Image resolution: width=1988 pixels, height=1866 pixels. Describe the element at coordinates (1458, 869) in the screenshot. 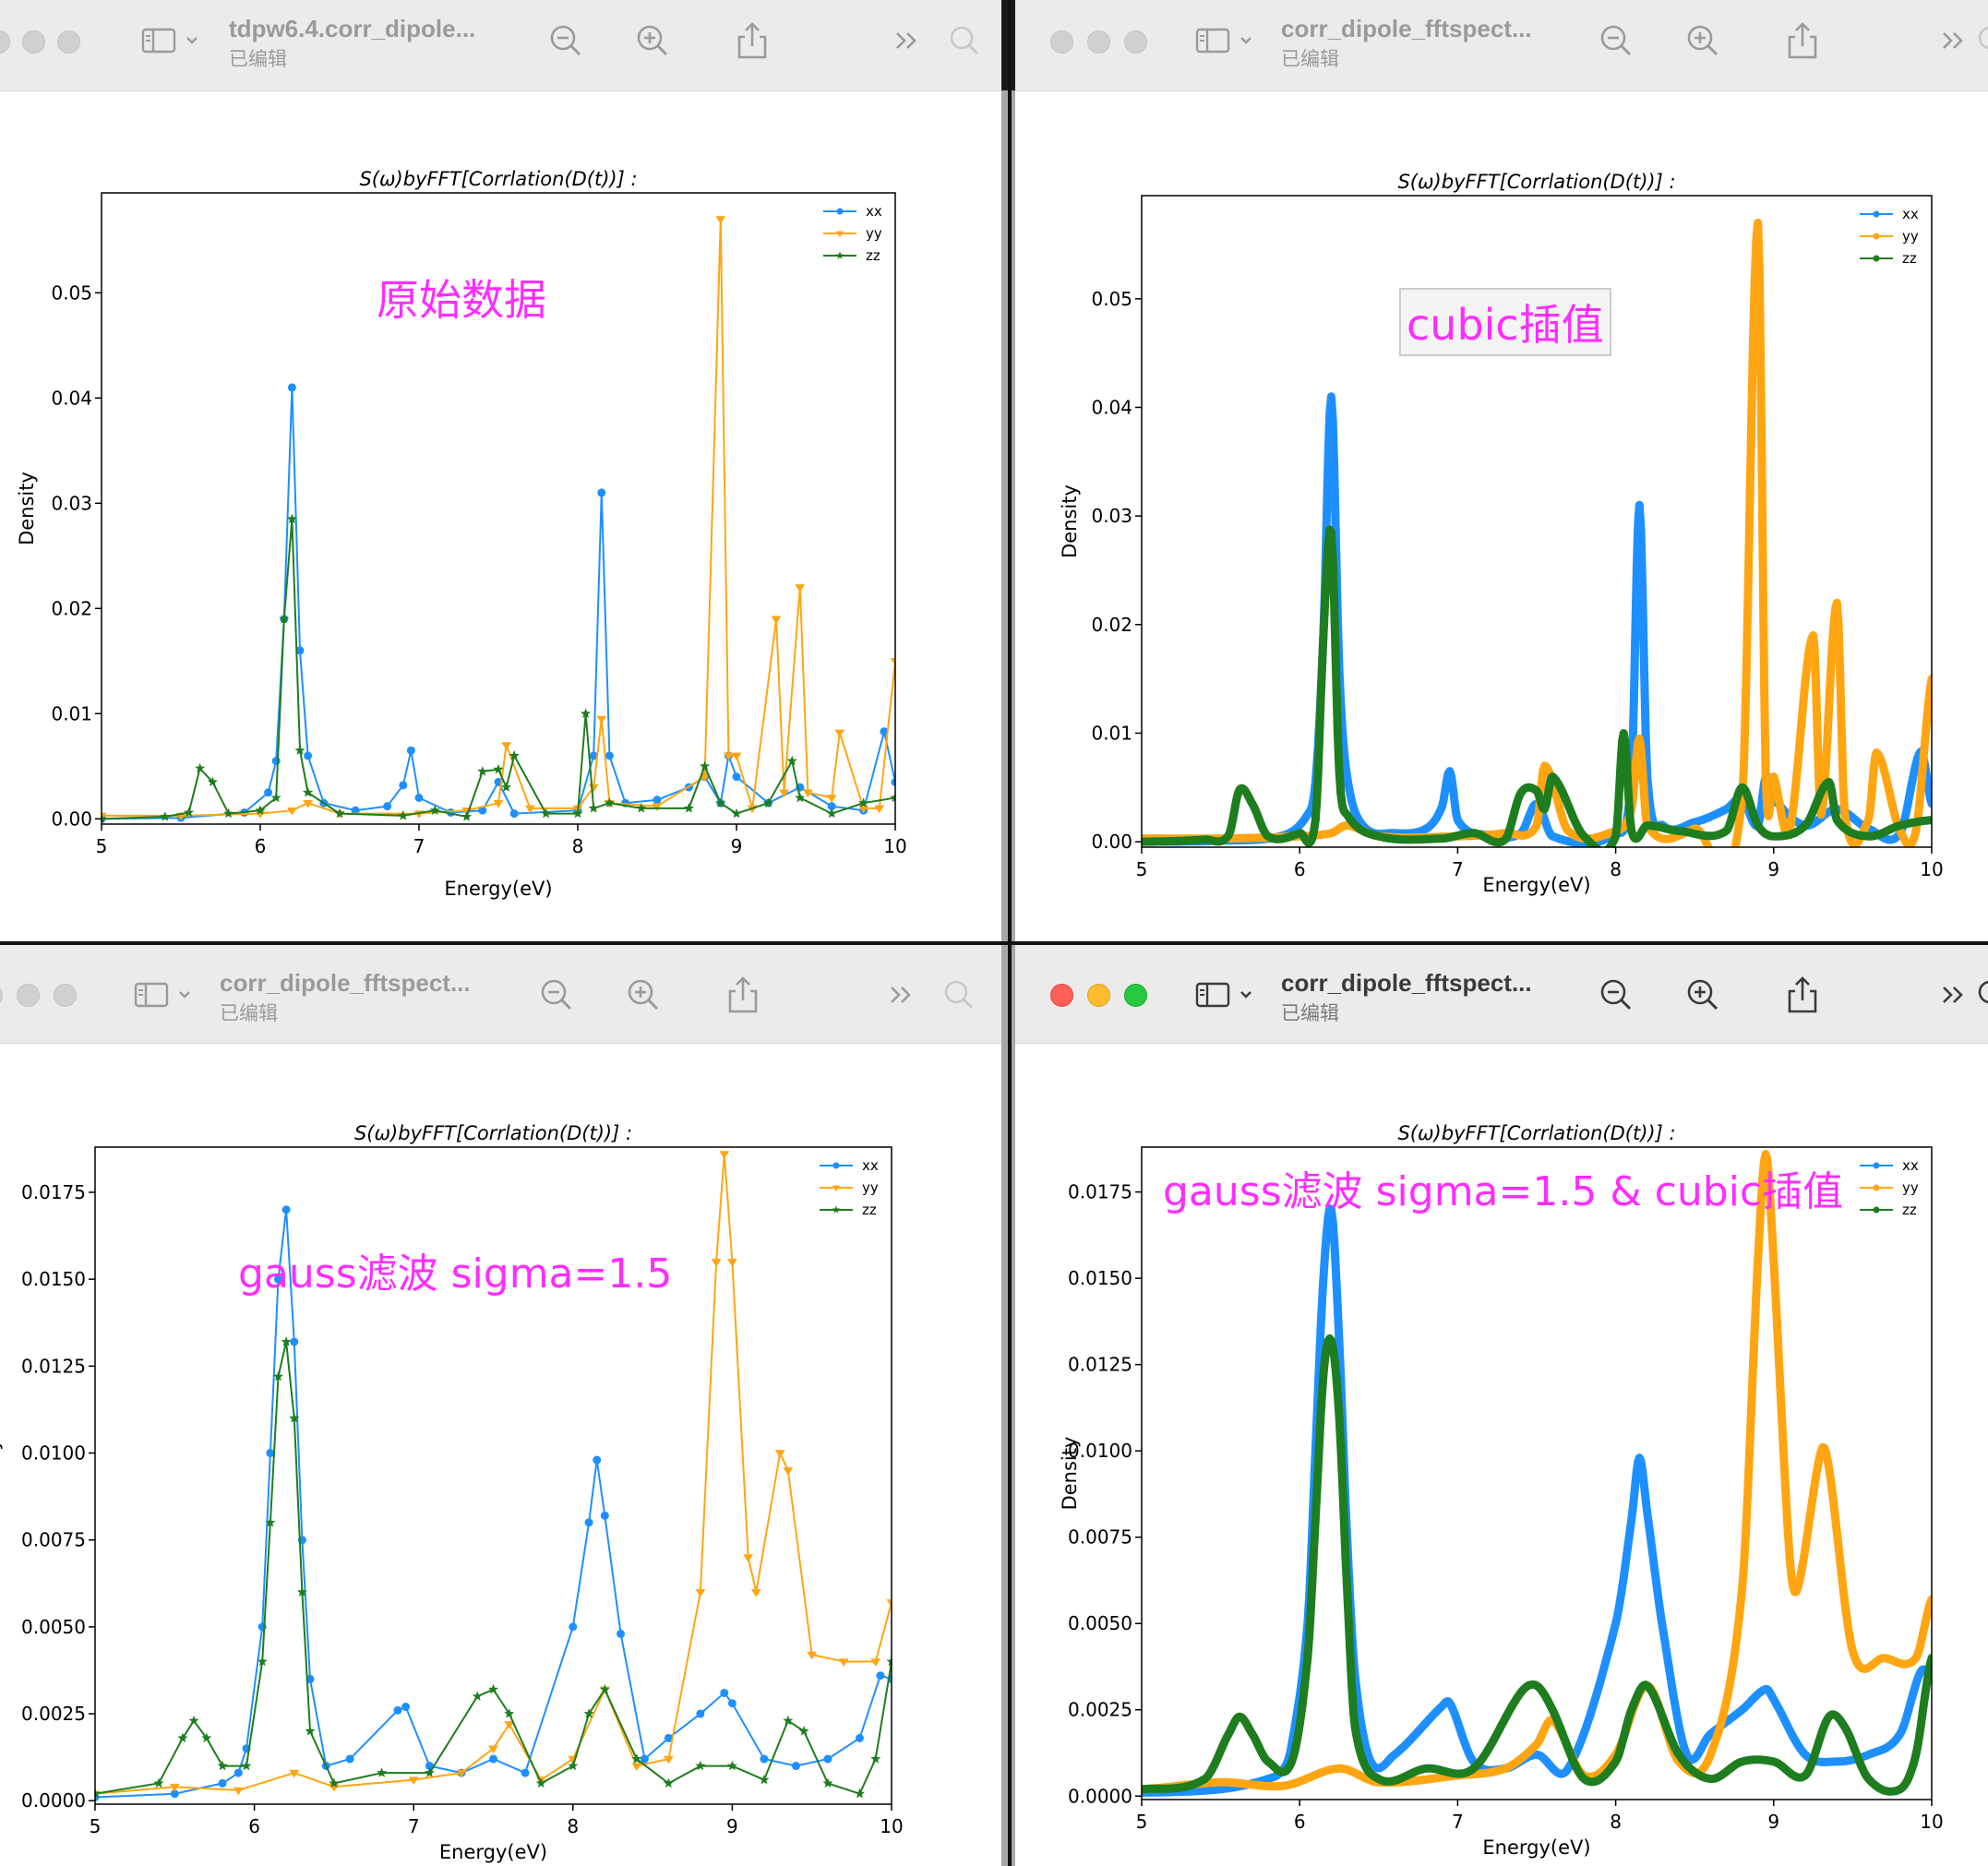

I see `x-tick-label: 7` at that location.